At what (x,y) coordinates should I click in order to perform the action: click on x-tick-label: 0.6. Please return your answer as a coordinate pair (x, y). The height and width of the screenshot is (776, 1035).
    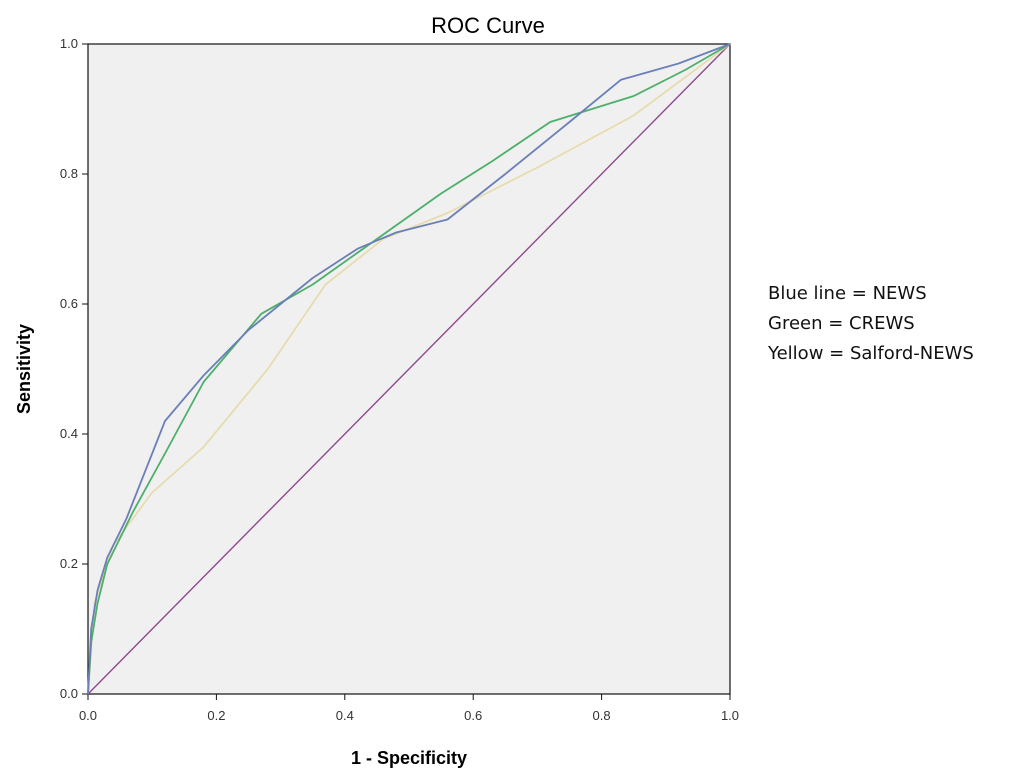
    Looking at the image, I should click on (473, 715).